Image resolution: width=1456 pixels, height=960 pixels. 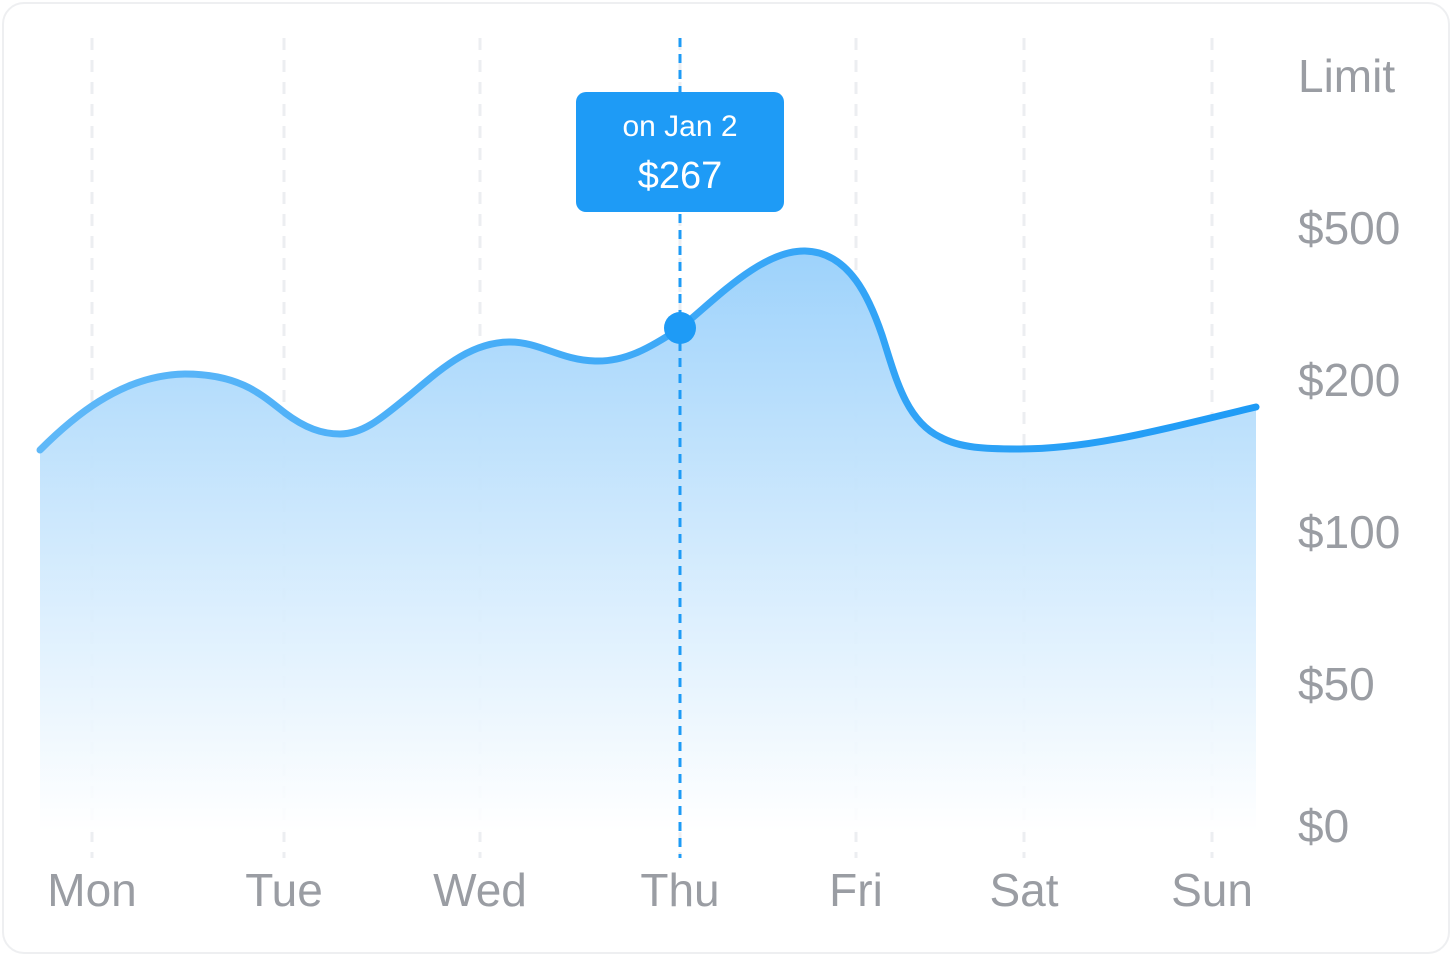 What do you see at coordinates (1349, 228) in the screenshot?
I see `y-tick-label: $500` at bounding box center [1349, 228].